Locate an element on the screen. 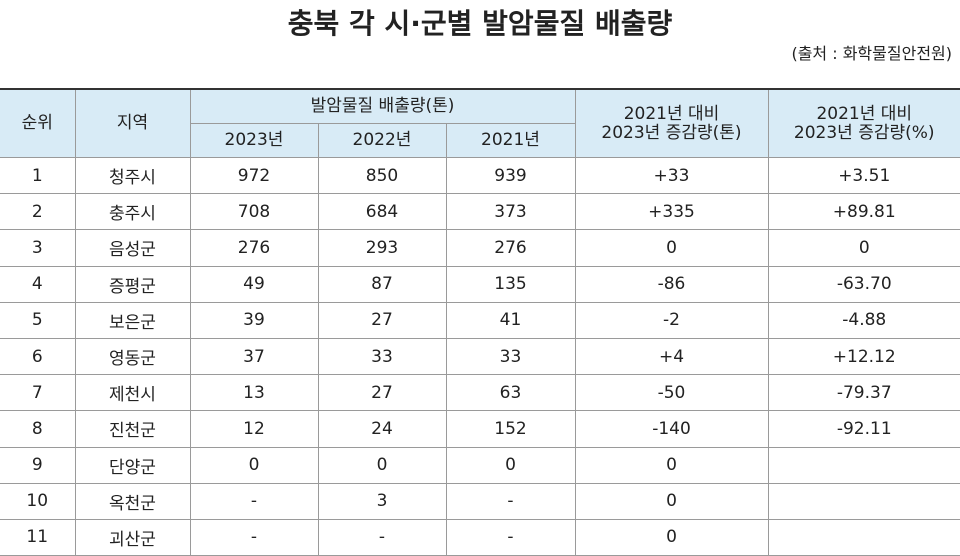 Image resolution: width=960 pixels, height=556 pixels. table-cell: +33 is located at coordinates (671, 176).